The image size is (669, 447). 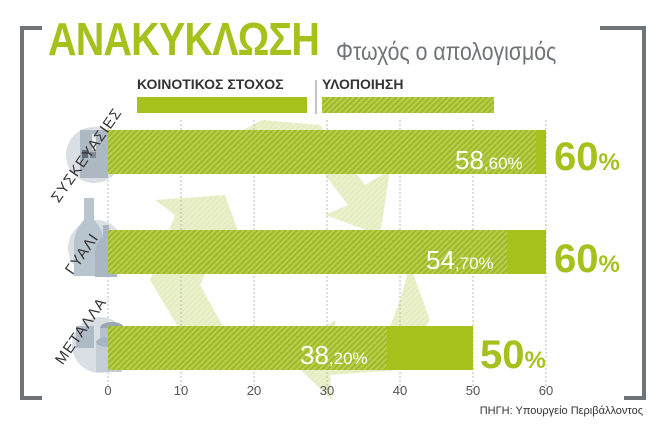 What do you see at coordinates (587, 259) in the screenshot?
I see `target-label-glass: 60%` at bounding box center [587, 259].